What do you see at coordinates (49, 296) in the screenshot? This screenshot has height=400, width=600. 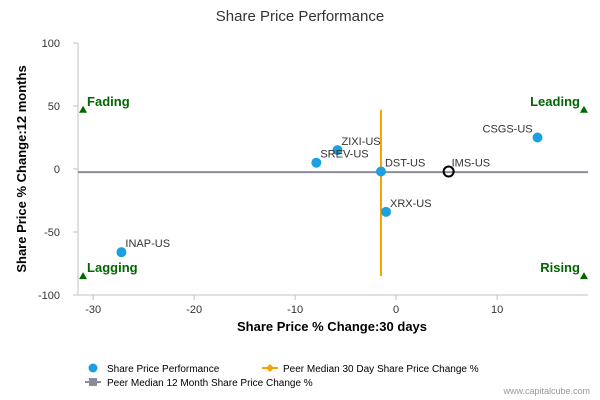 I see `y-tick-label: -100` at bounding box center [49, 296].